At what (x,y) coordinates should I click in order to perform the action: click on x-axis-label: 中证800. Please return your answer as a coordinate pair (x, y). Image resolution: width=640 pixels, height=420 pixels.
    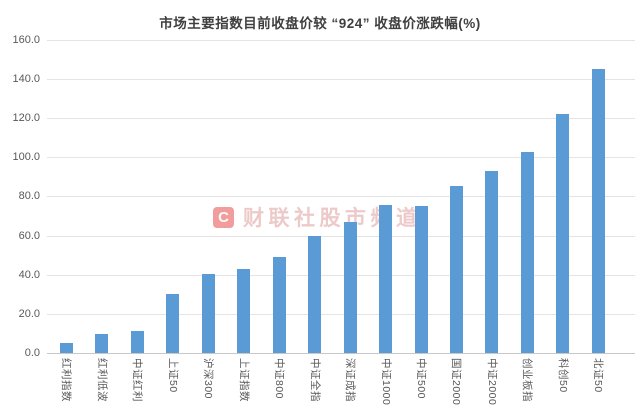
    Looking at the image, I should click on (279, 379).